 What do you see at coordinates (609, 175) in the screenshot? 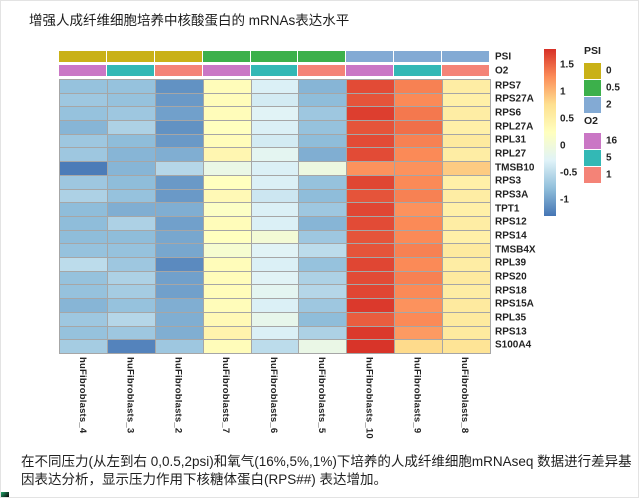
I see `legend-entry-label: 1` at bounding box center [609, 175].